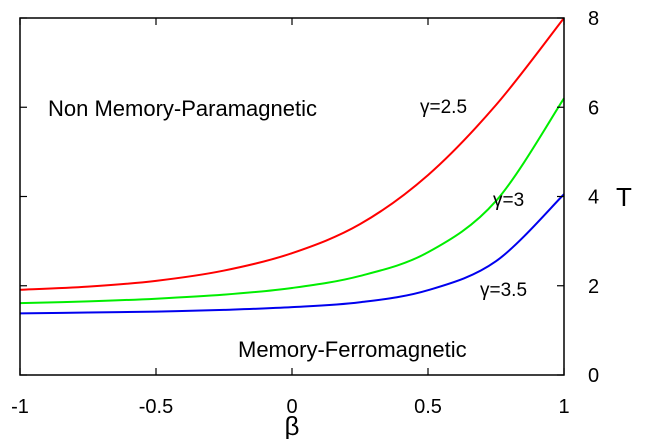 This screenshot has height=439, width=646. Describe the element at coordinates (156, 407) in the screenshot. I see `x-tick-label: -0.5` at that location.